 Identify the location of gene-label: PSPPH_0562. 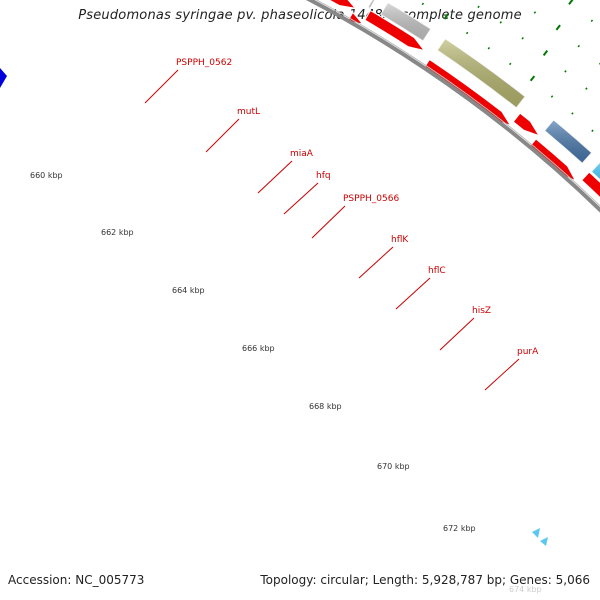
(204, 63).